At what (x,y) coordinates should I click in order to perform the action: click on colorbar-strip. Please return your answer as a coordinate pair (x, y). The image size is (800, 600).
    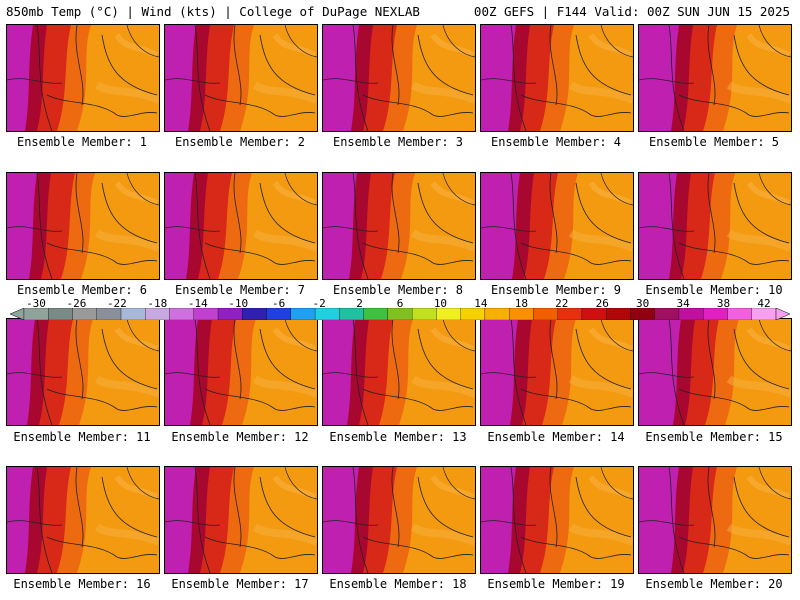
    Looking at the image, I should click on (400, 314).